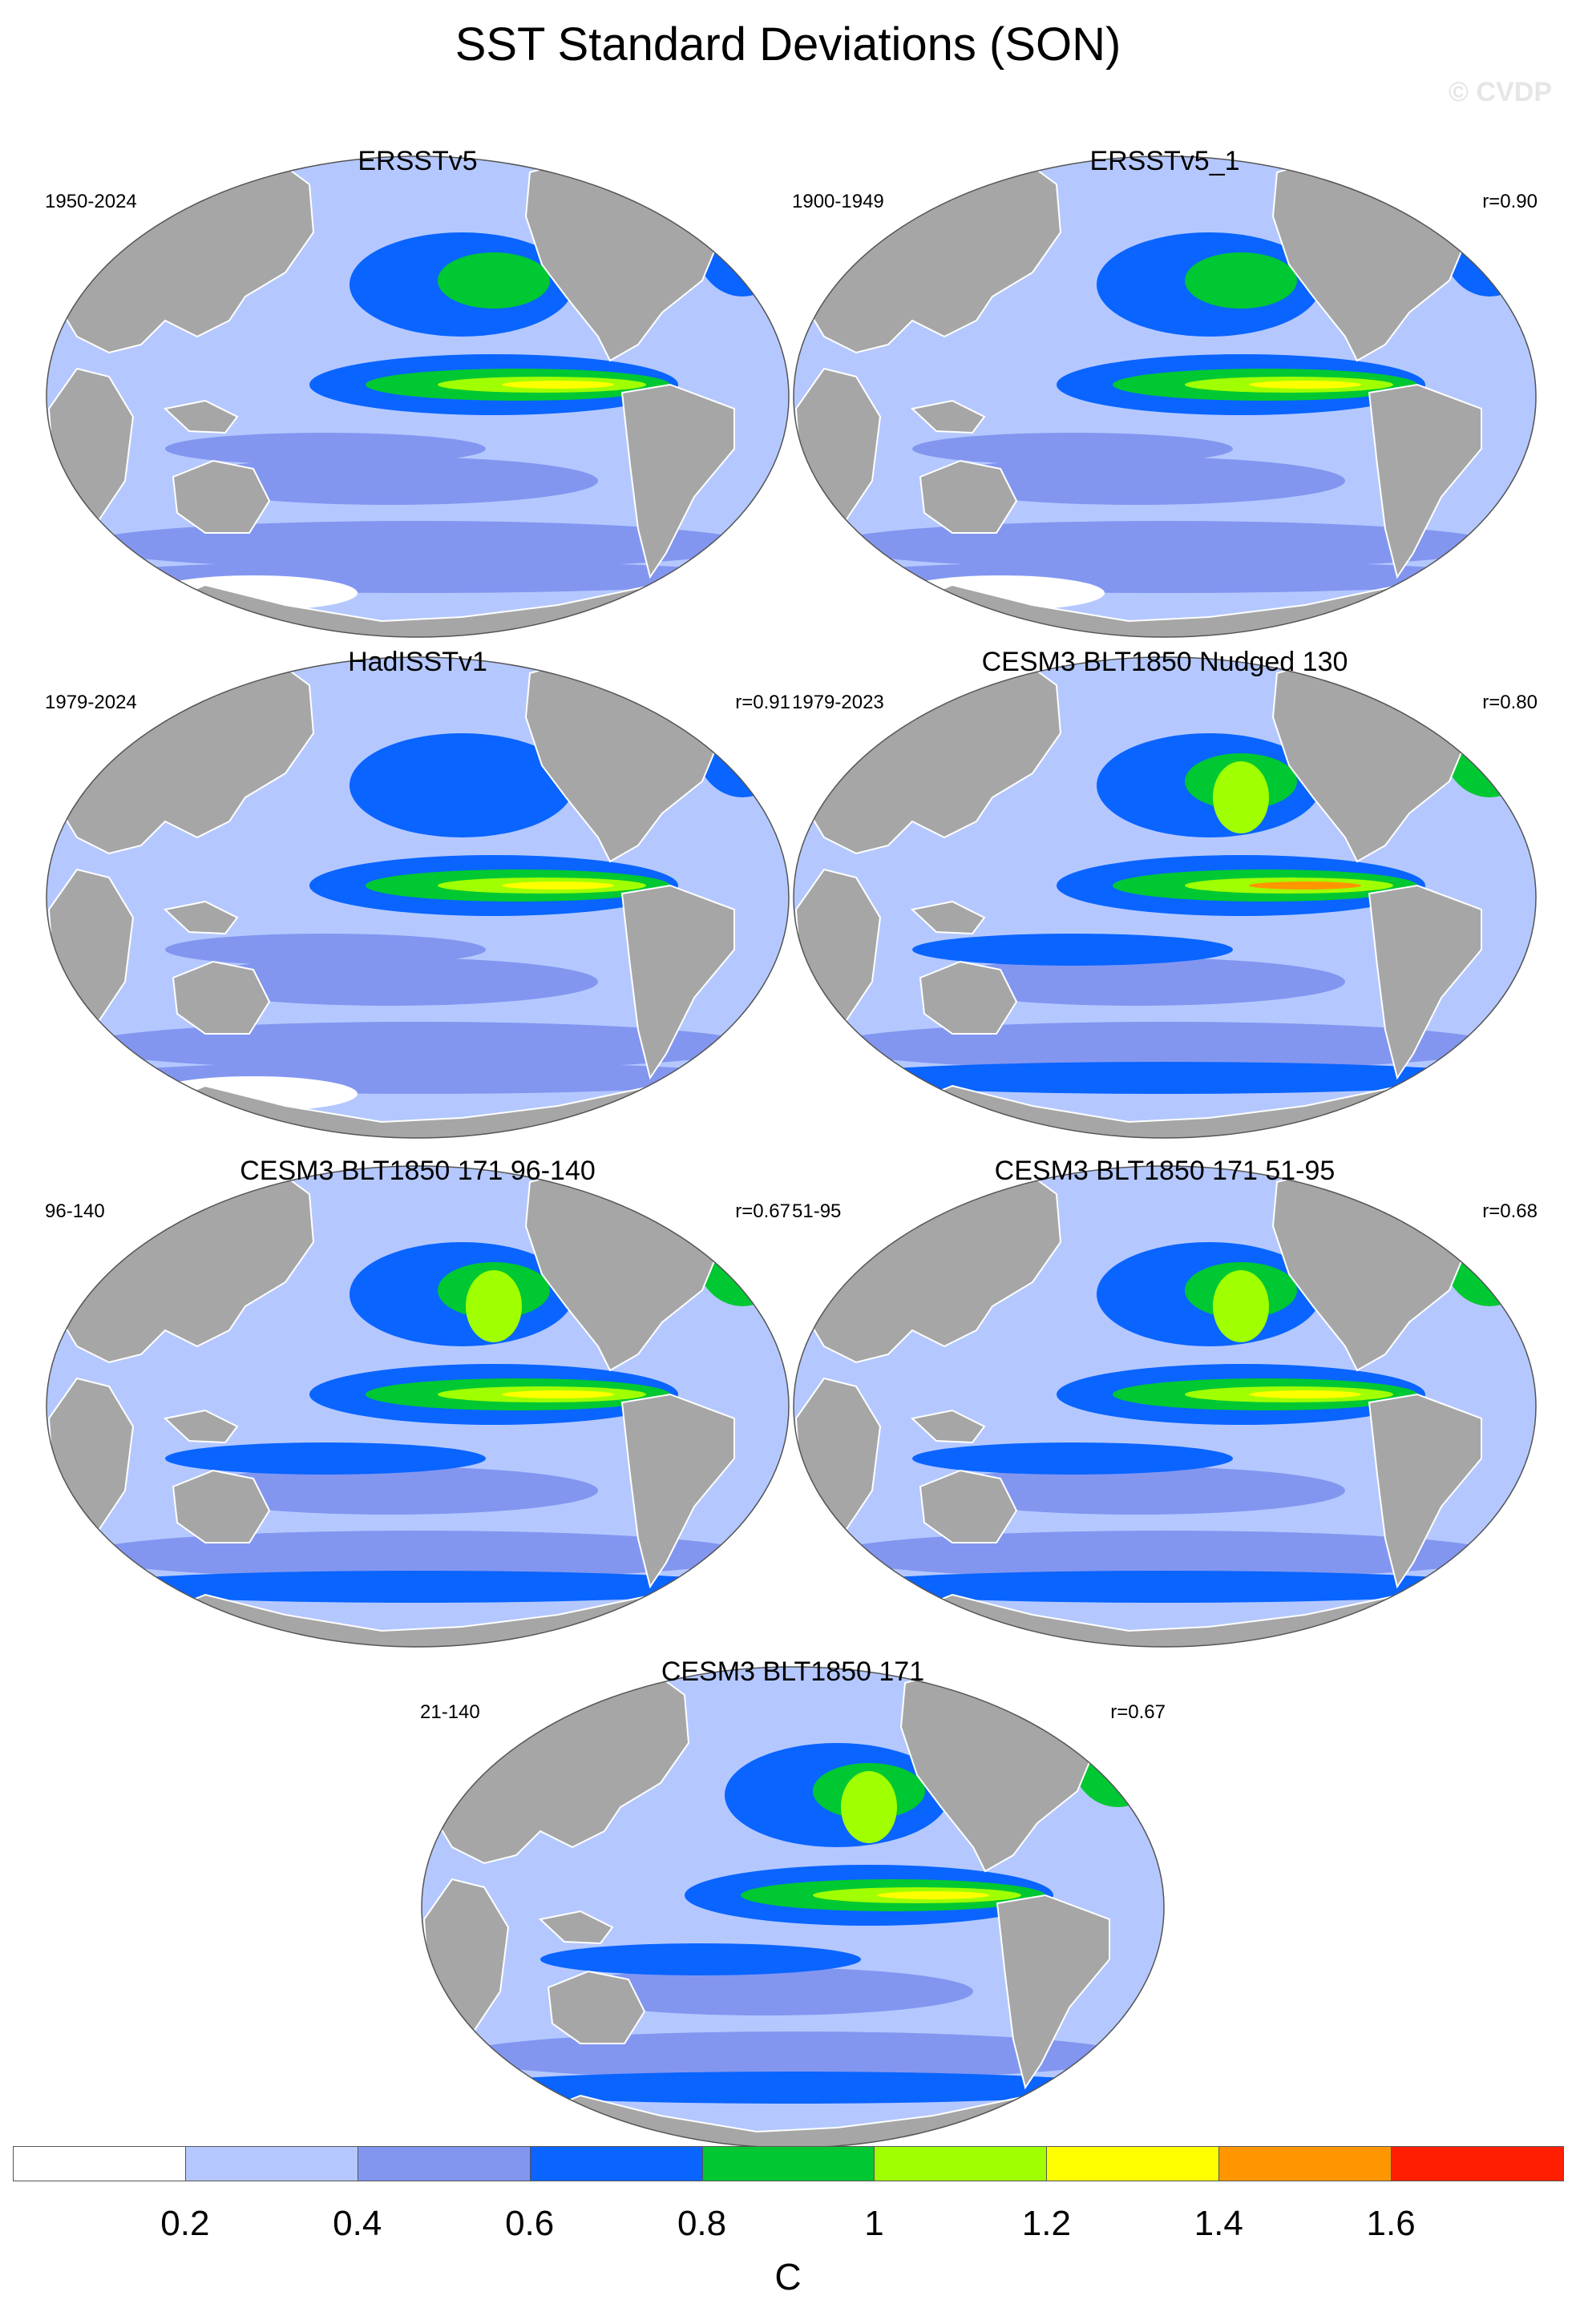 Image resolution: width=1576 pixels, height=2324 pixels. Describe the element at coordinates (838, 201) in the screenshot. I see `panel-period: 1900-1949` at that location.